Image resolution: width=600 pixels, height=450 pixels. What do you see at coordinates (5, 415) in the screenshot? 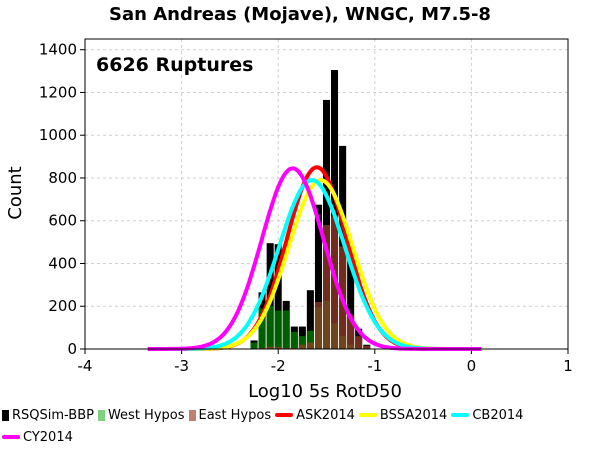
I see `legend-swatch-rsqsim` at bounding box center [5, 415].